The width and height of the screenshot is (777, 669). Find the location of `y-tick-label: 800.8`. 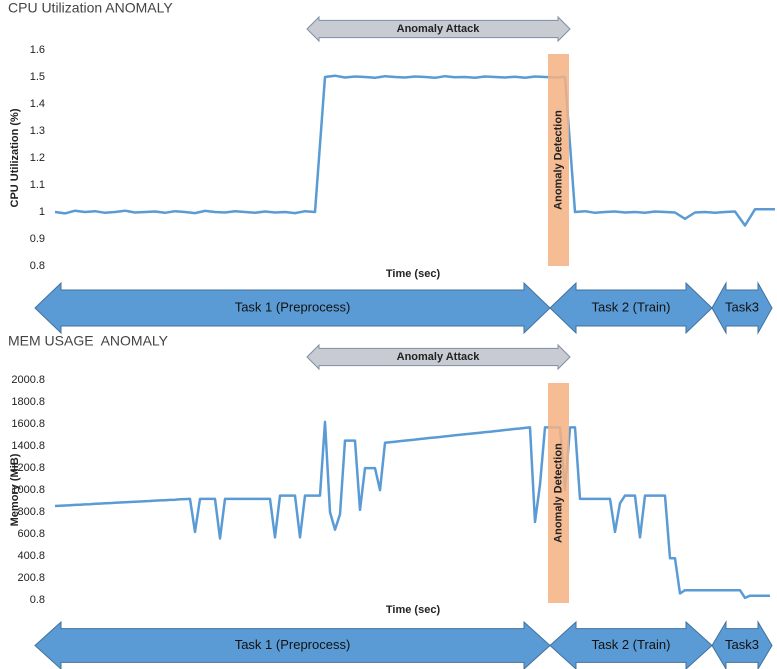

y-tick-label: 800.8 is located at coordinates (31, 512).